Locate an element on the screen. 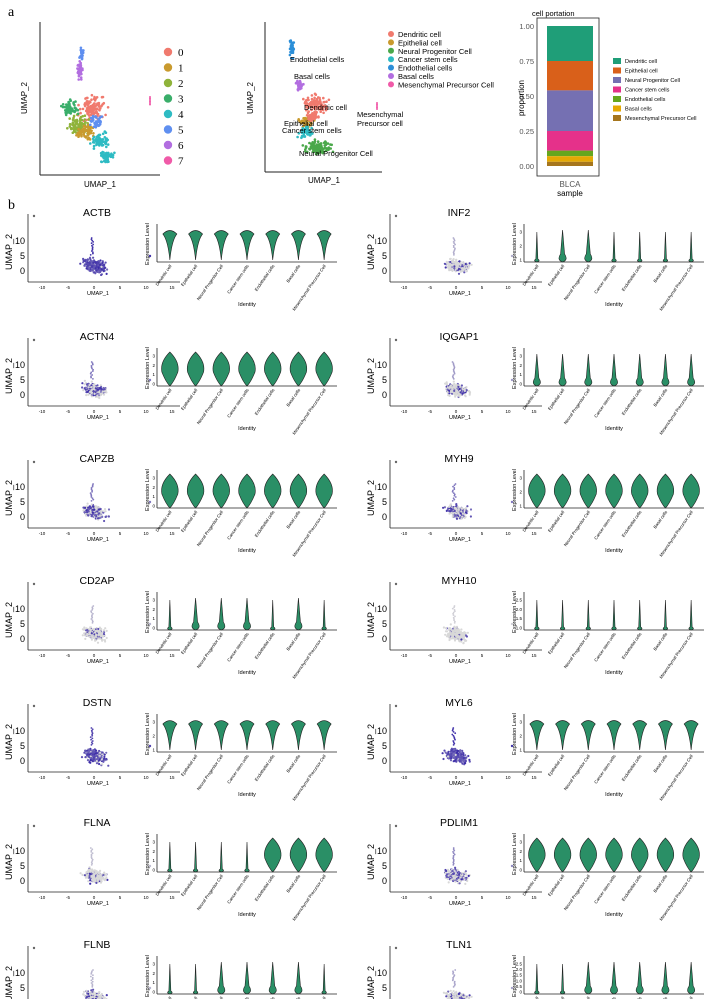 Image resolution: width=722 pixels, height=999 pixels. bar-legend-label: Dendritic cell is located at coordinates (641, 62).